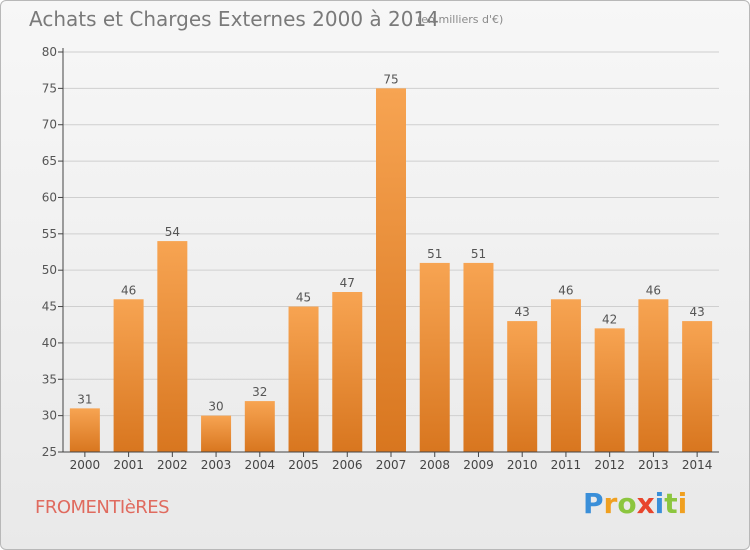 This screenshot has width=750, height=550. Describe the element at coordinates (49, 343) in the screenshot. I see `y-tick-label: 40` at that location.